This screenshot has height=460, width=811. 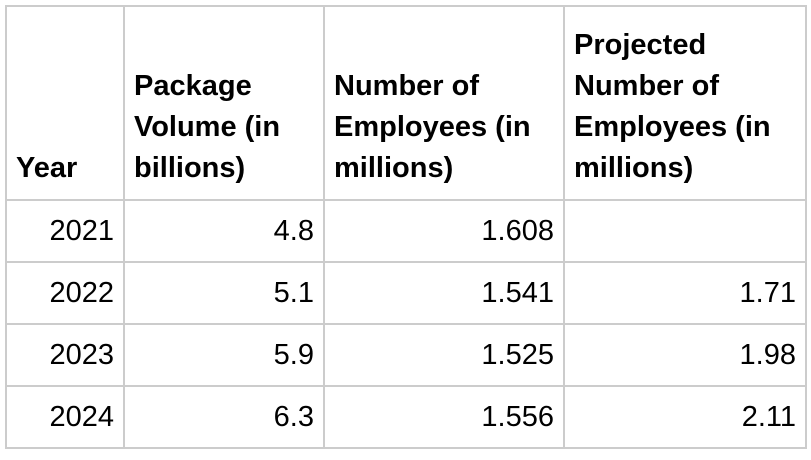 What do you see at coordinates (685, 231) in the screenshot?
I see `cell-projected-number-of-employees` at bounding box center [685, 231].